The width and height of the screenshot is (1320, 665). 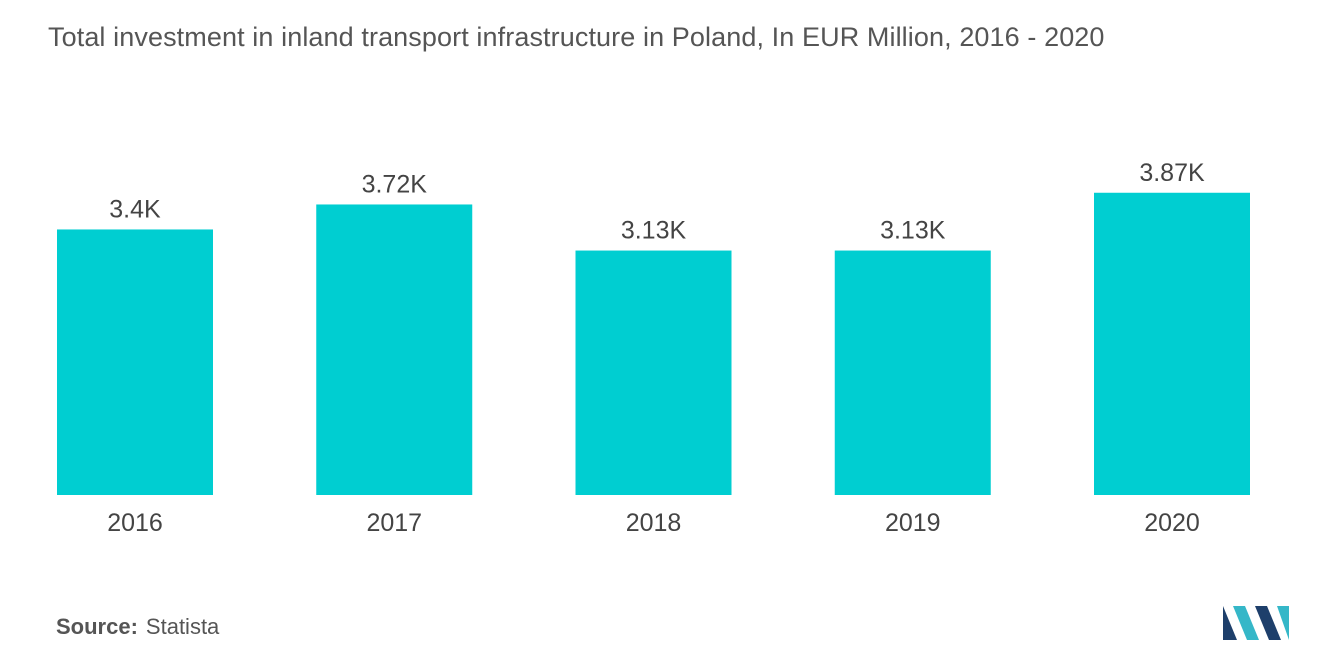 I want to click on x-tick-label-2016: 2016, so click(x=135, y=523).